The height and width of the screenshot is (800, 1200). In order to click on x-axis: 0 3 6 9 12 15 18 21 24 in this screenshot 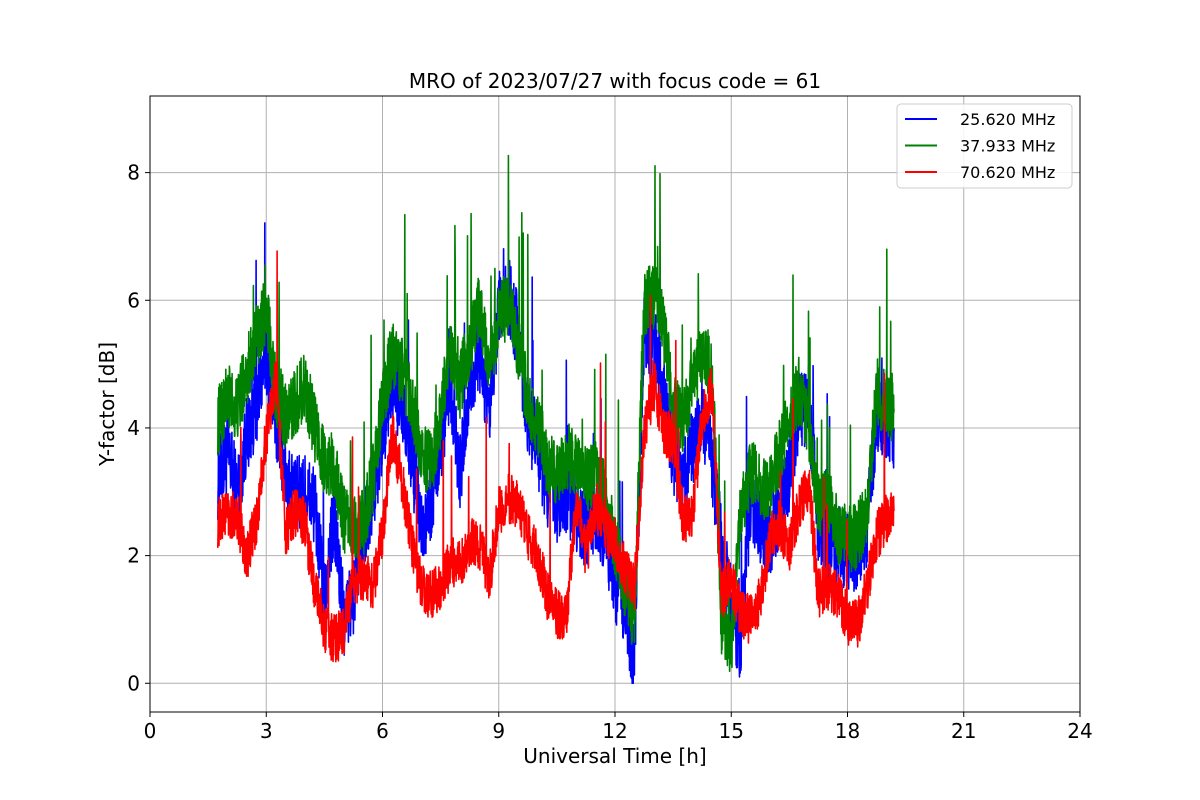, I will do `click(618, 727)`.